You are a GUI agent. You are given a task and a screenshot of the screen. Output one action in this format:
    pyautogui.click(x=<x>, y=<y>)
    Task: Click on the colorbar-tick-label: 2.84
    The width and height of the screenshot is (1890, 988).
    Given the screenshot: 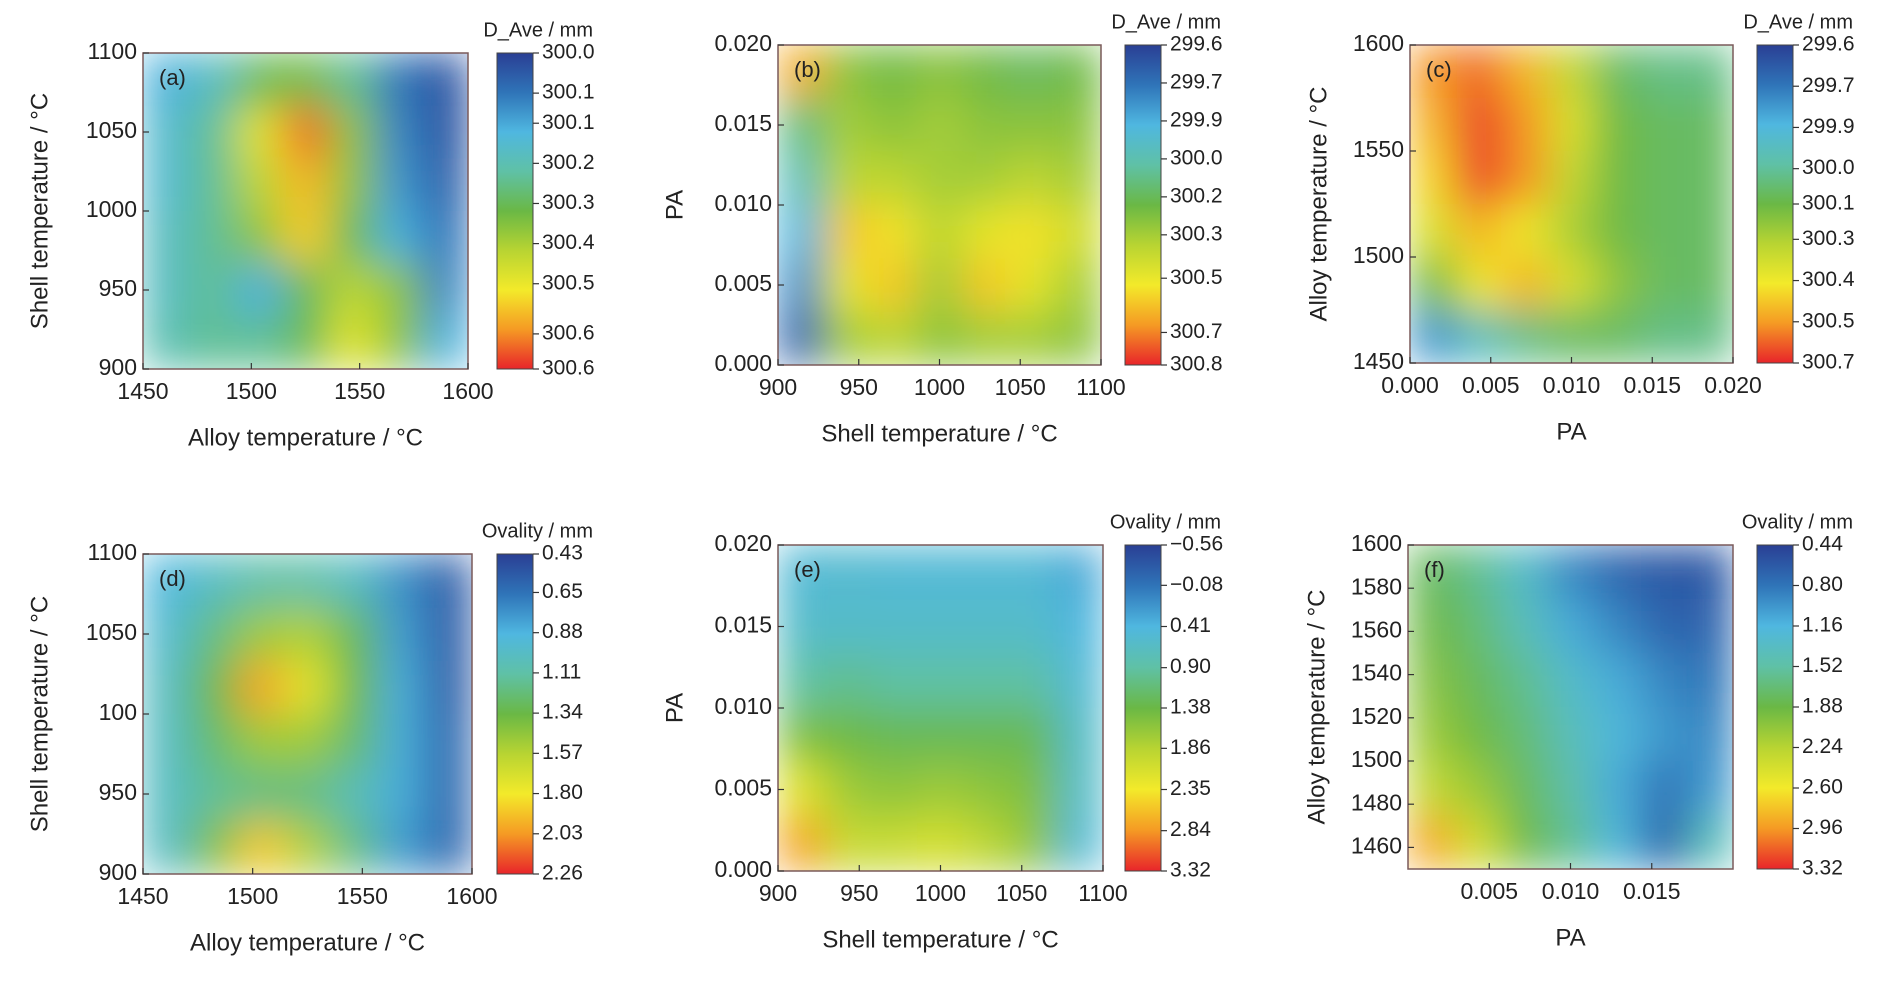 What is the action you would take?
    pyautogui.click(x=1190, y=829)
    